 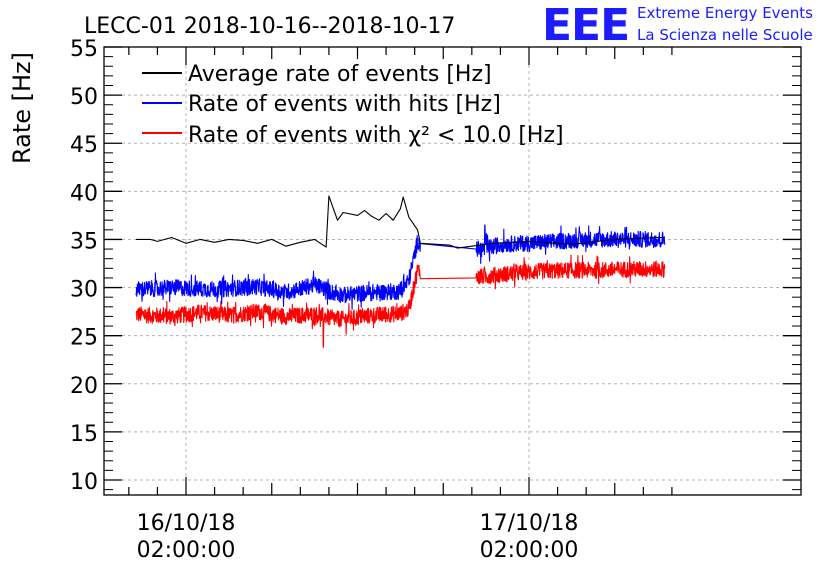 What do you see at coordinates (84, 386) in the screenshot?
I see `y-tick-label-20: 20` at bounding box center [84, 386].